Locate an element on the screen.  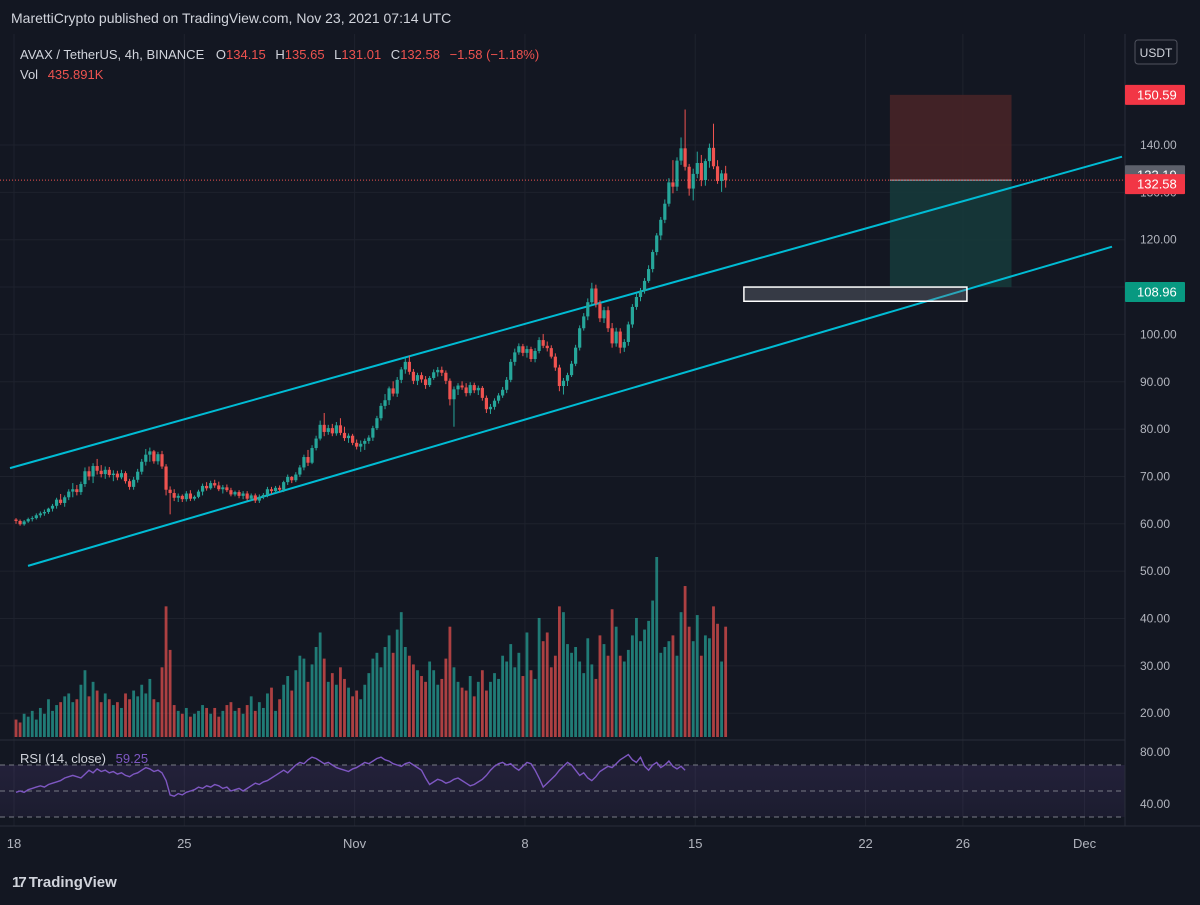
legend-low-label: L is located at coordinates (337, 54).